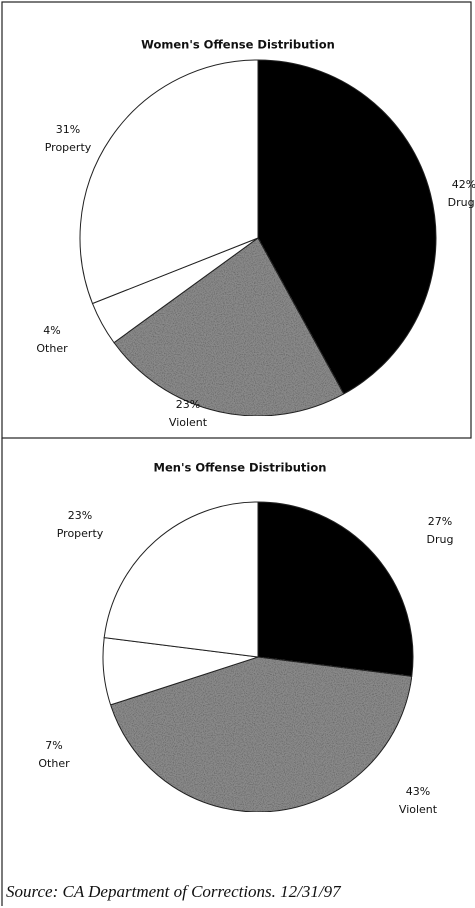  What do you see at coordinates (440, 521) in the screenshot?
I see `data-label: 27%` at bounding box center [440, 521].